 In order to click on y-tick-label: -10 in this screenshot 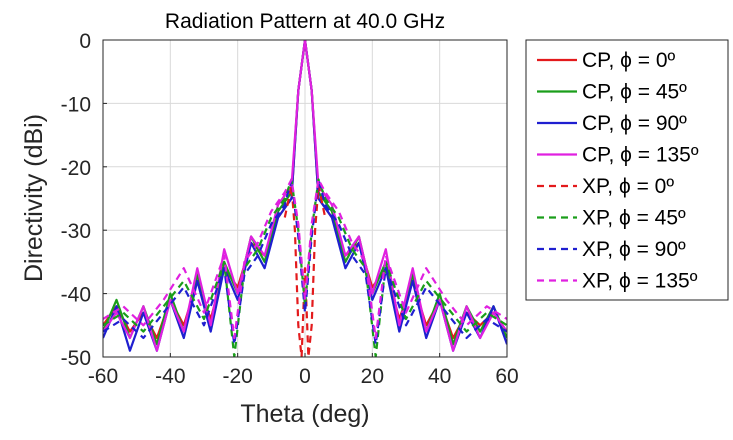, I will do `click(76, 104)`.